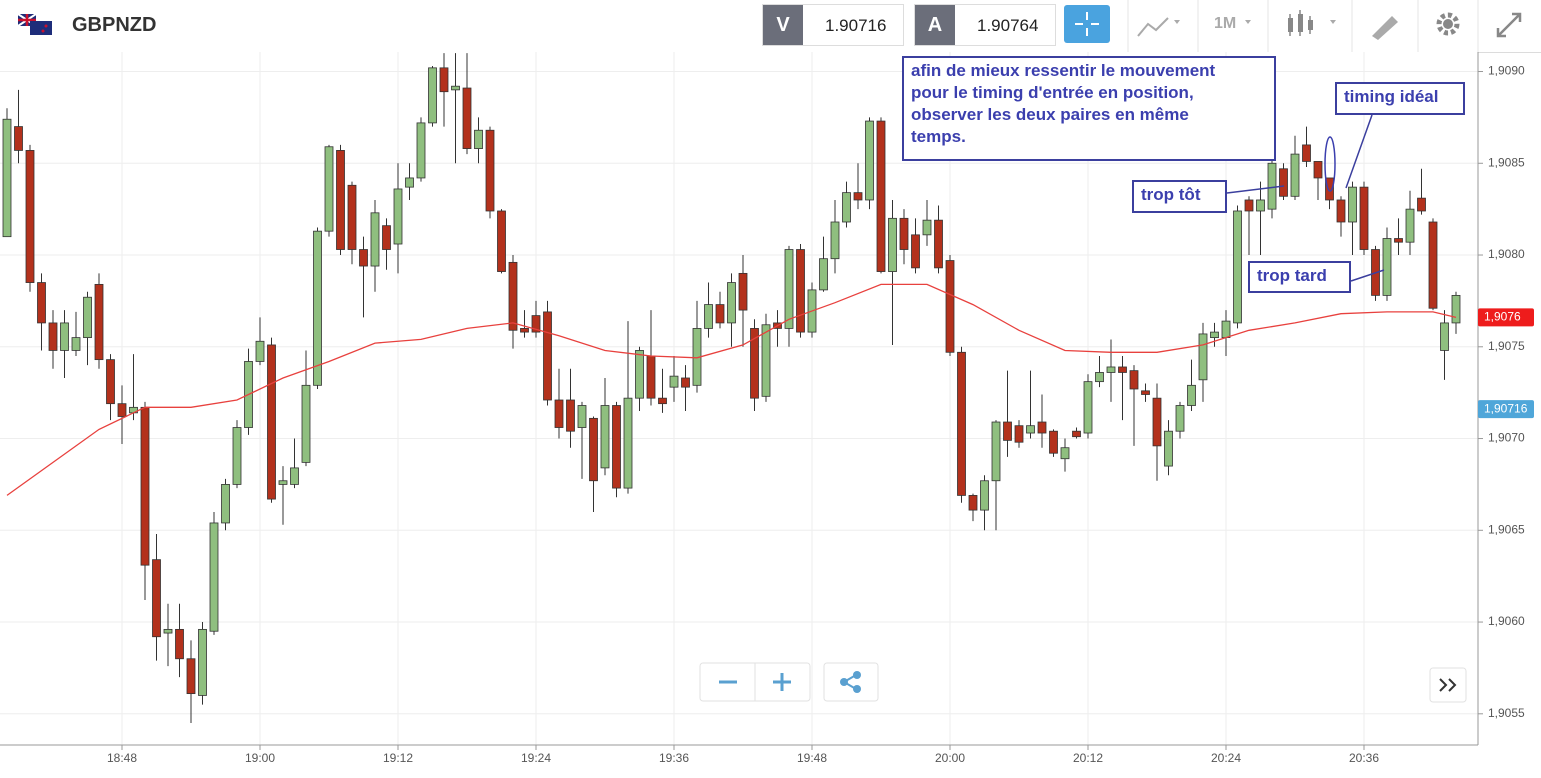  Describe the element at coordinates (1087, 24) in the screenshot. I see `crosshair-button` at that location.